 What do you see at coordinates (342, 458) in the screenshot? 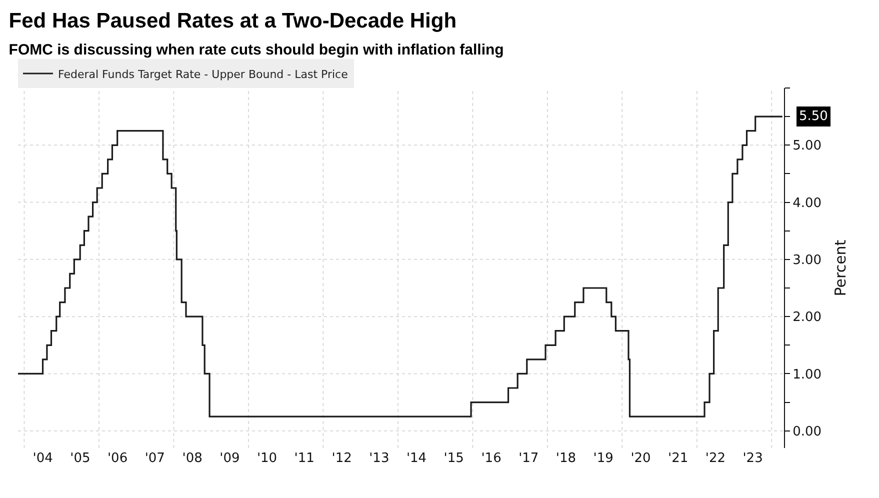
I see `x-tick-label: '12` at bounding box center [342, 458].